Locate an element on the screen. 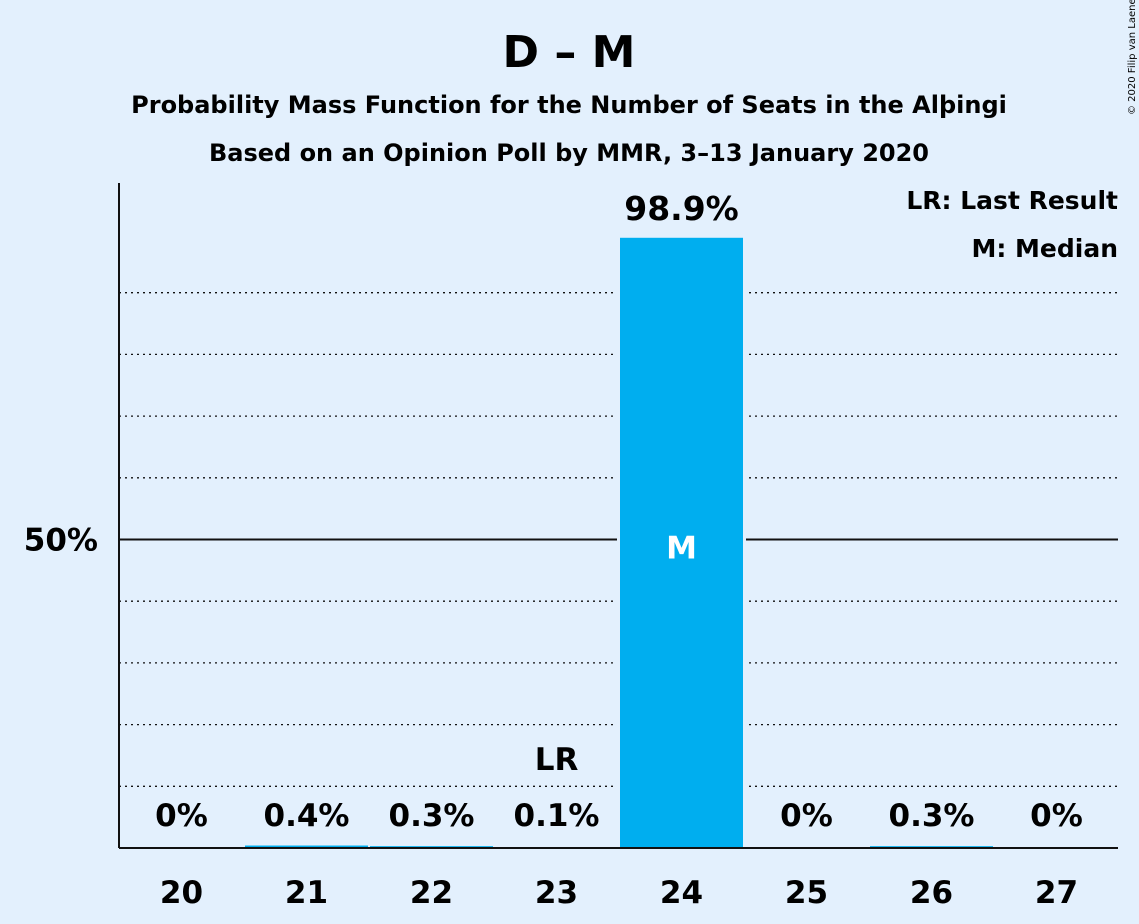 This screenshot has height=924, width=1139. y-tick-label: 50% is located at coordinates (61, 541).